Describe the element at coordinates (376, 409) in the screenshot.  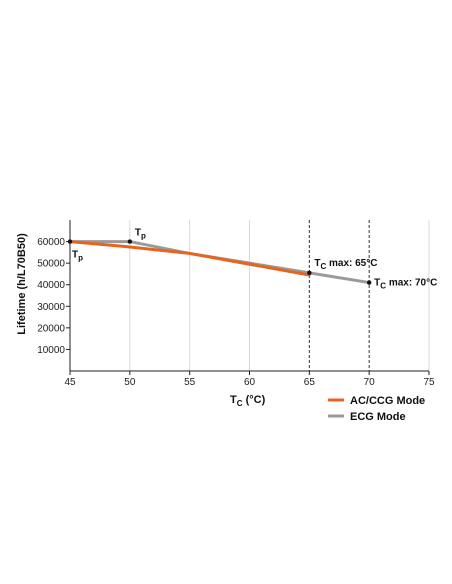
I see `legend: AC/CCG Mode ECG Mode` at that location.